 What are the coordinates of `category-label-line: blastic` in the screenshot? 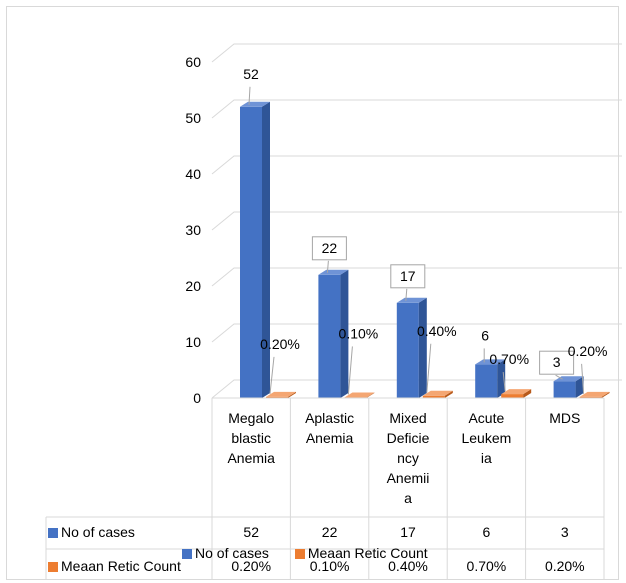 It's located at (251, 438).